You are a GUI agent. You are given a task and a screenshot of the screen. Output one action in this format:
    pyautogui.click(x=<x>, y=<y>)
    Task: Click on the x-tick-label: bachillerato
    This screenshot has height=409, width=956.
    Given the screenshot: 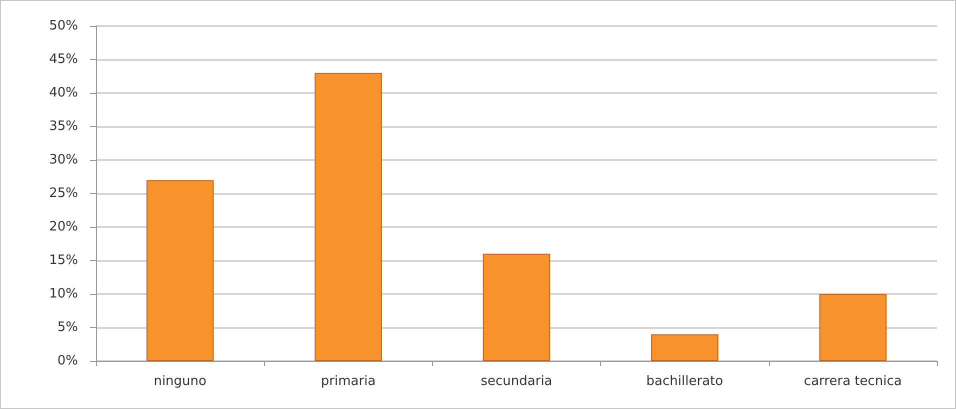 What is the action you would take?
    pyautogui.click(x=685, y=381)
    